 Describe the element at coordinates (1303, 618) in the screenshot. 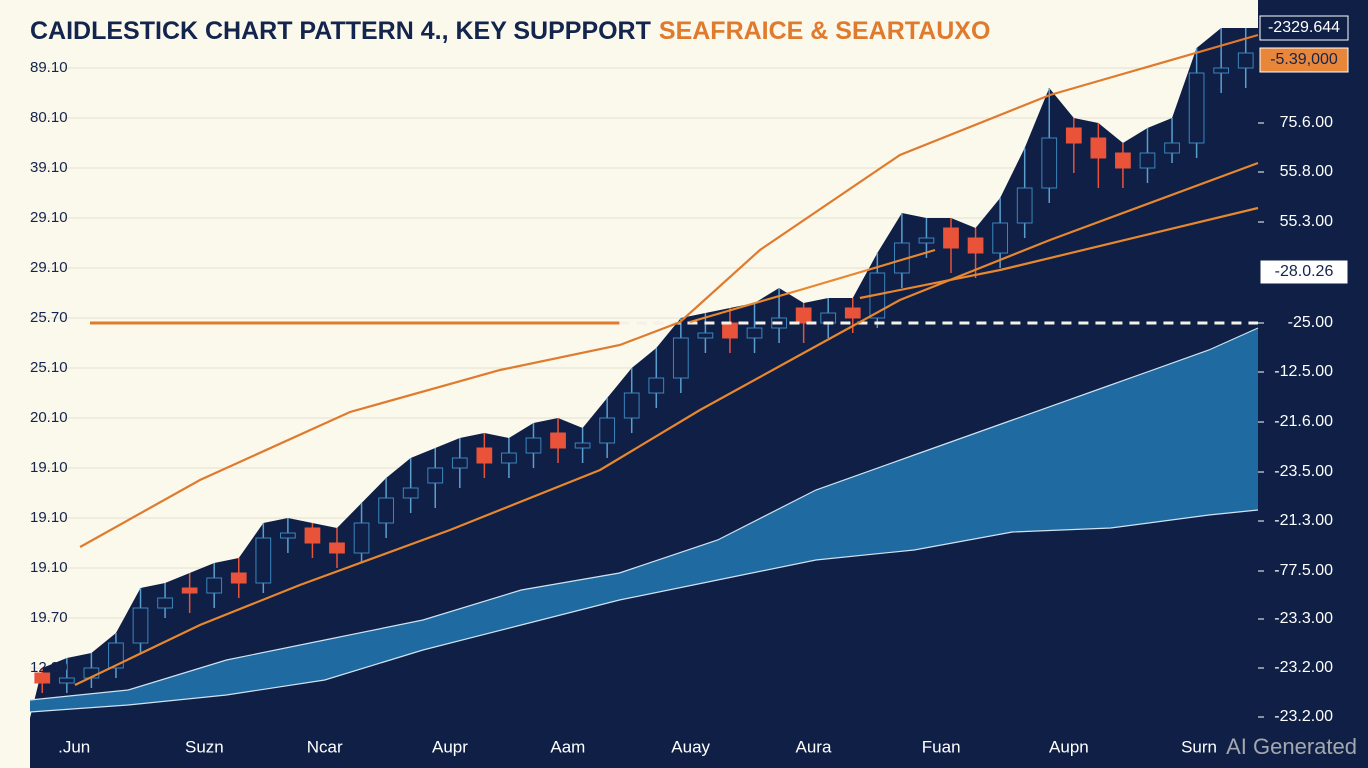

I see `y2-tick-label: -23.3.00` at that location.